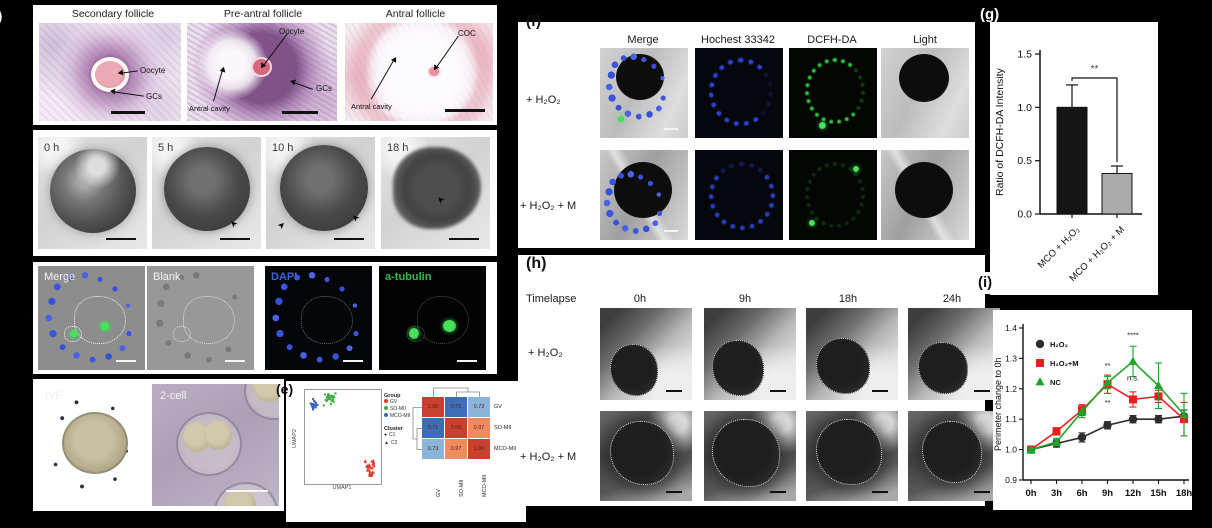 The height and width of the screenshot is (528, 1212). What do you see at coordinates (52, 148) in the screenshot?
I see `timepoint-label: 0 h` at bounding box center [52, 148].